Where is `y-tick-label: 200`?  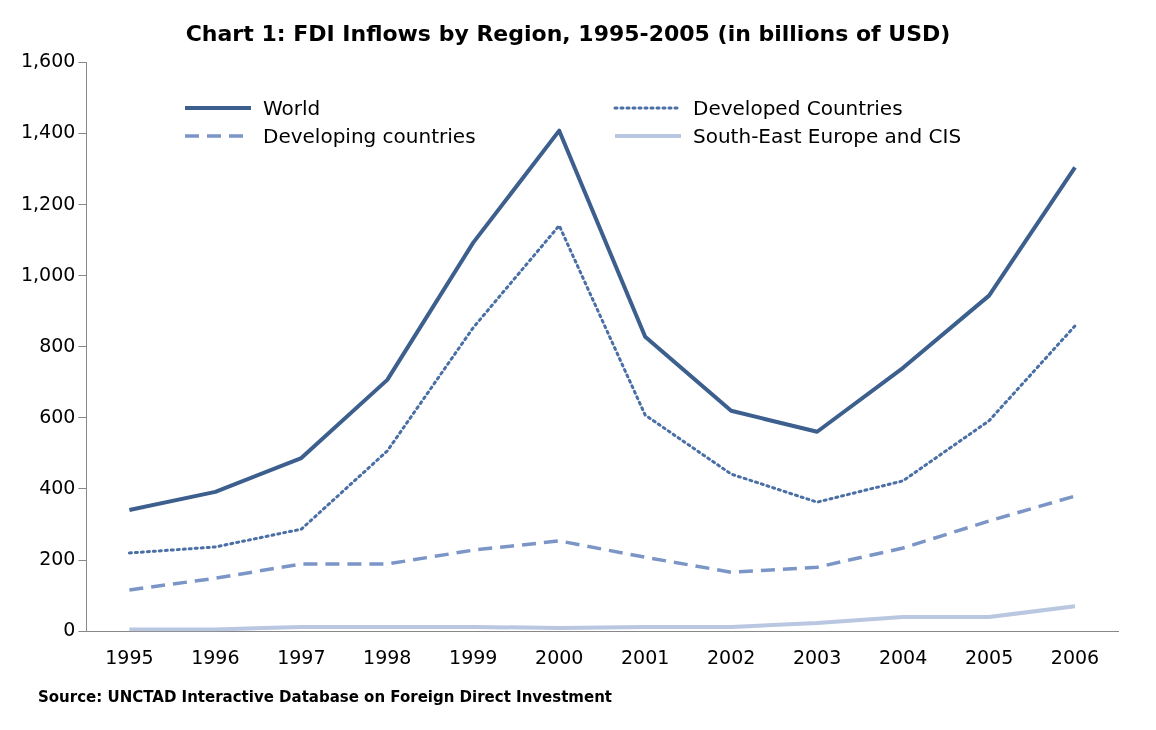 y-tick-label: 200 is located at coordinates (57, 558).